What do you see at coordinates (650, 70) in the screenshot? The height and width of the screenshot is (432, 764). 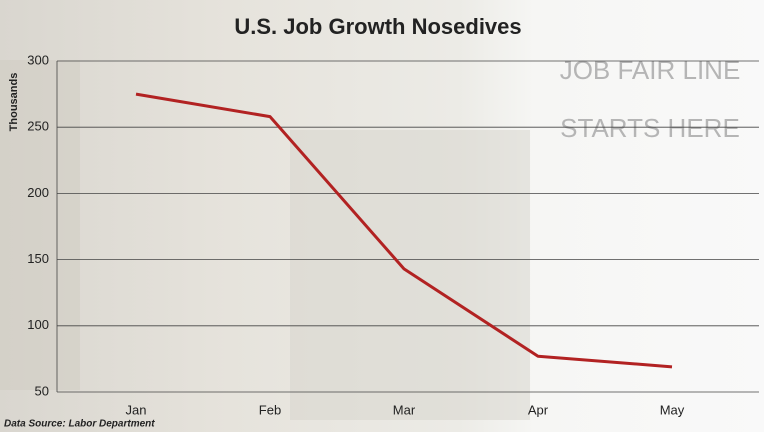 I see `background-sign: JOB FAIR LINE` at bounding box center [650, 70].